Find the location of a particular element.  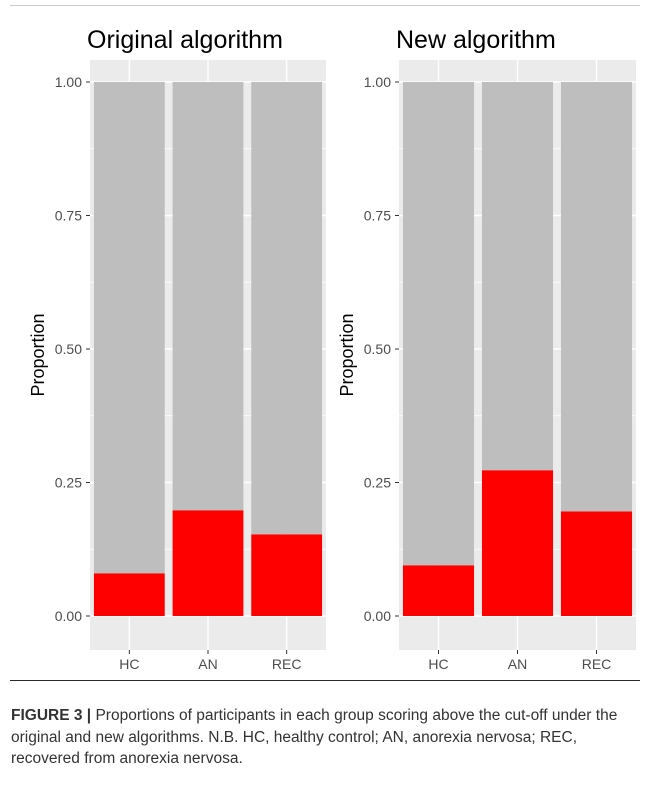

figure-label: FIGURE 3 | is located at coordinates (51, 715).